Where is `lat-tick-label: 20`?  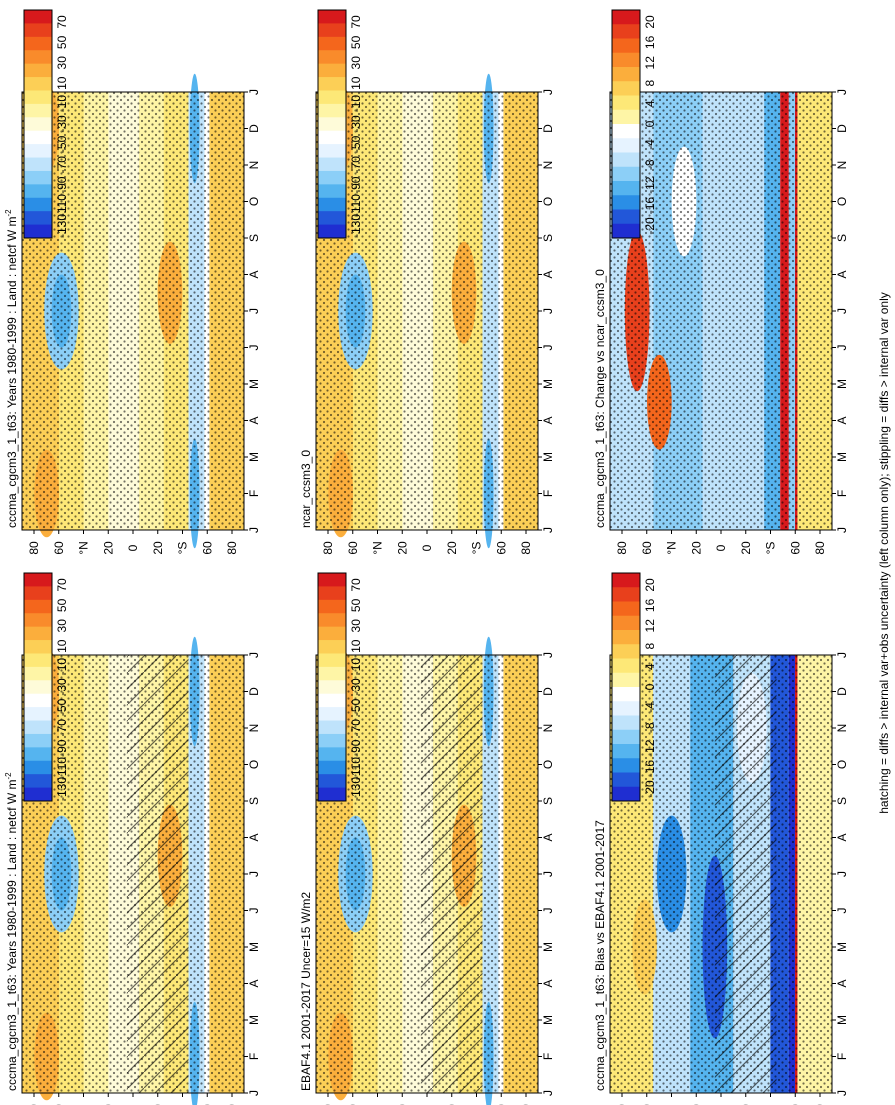 lat-tick-label: 20 is located at coordinates (402, 548).